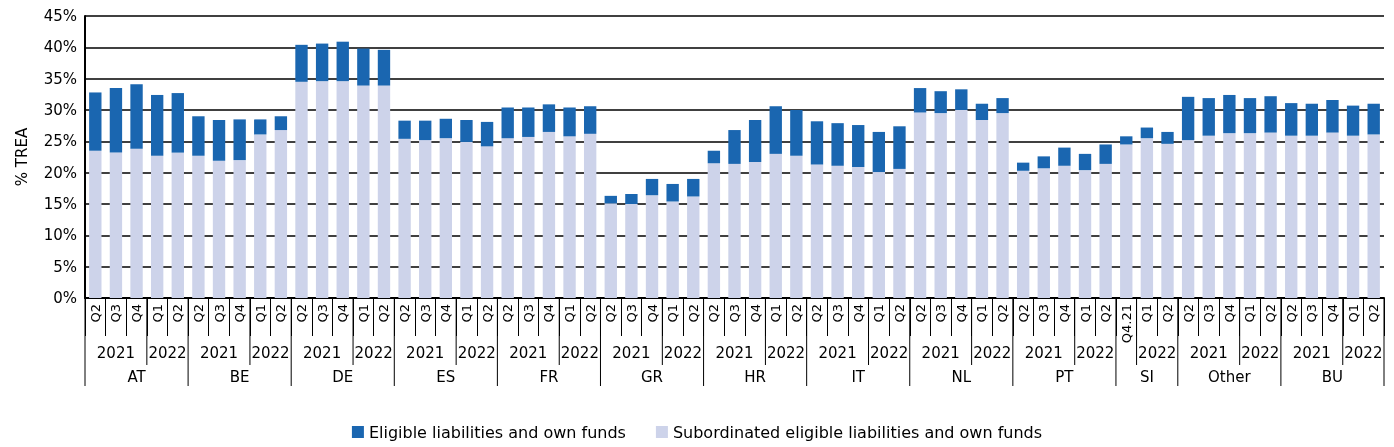  What do you see at coordinates (1230, 376) in the screenshot?
I see `text: Other` at bounding box center [1230, 376].